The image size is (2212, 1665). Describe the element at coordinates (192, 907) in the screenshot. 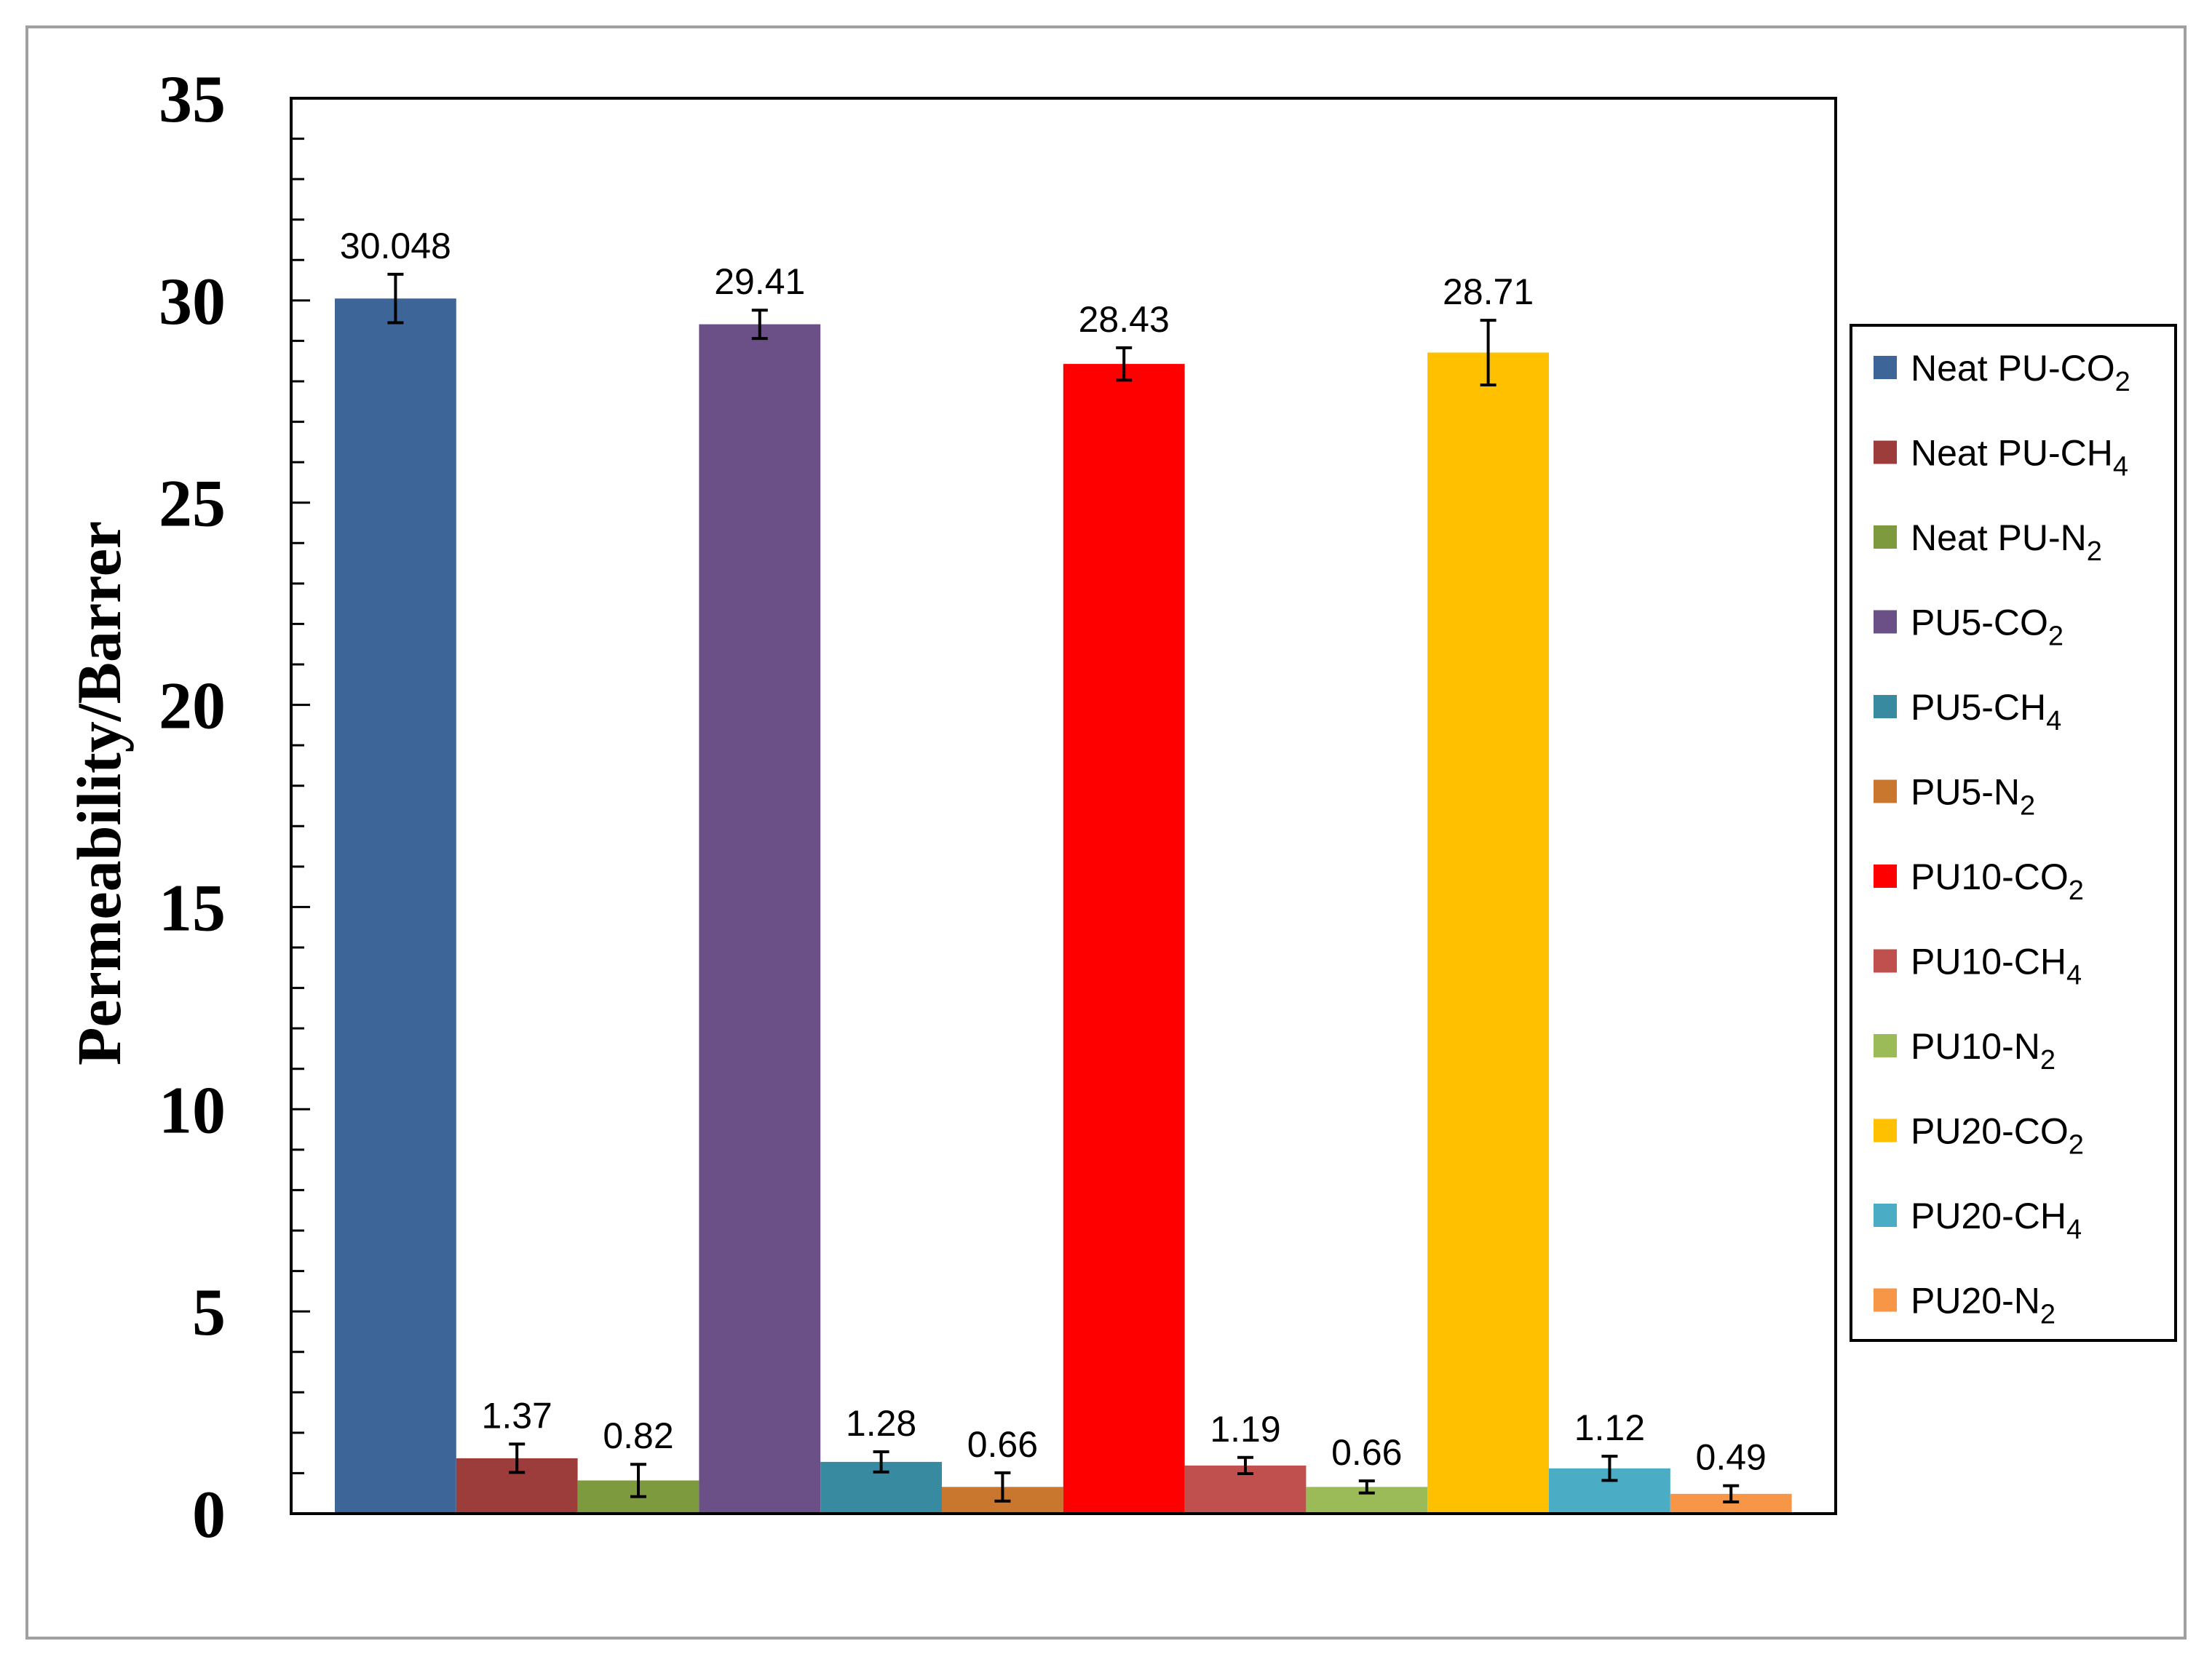

I see `y-tick-label: 15` at that location.